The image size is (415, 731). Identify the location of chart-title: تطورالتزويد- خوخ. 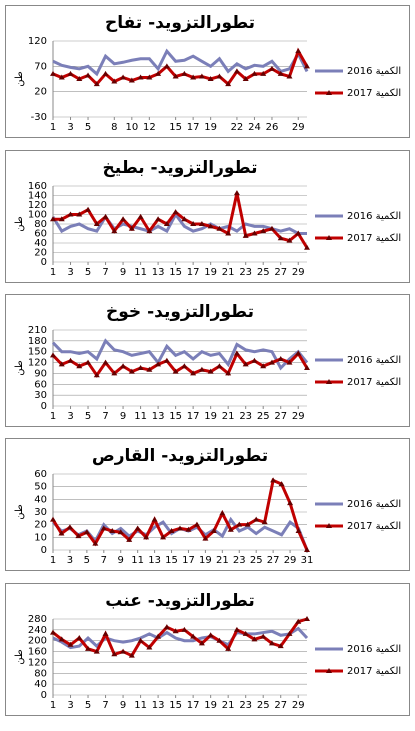
(180, 312).